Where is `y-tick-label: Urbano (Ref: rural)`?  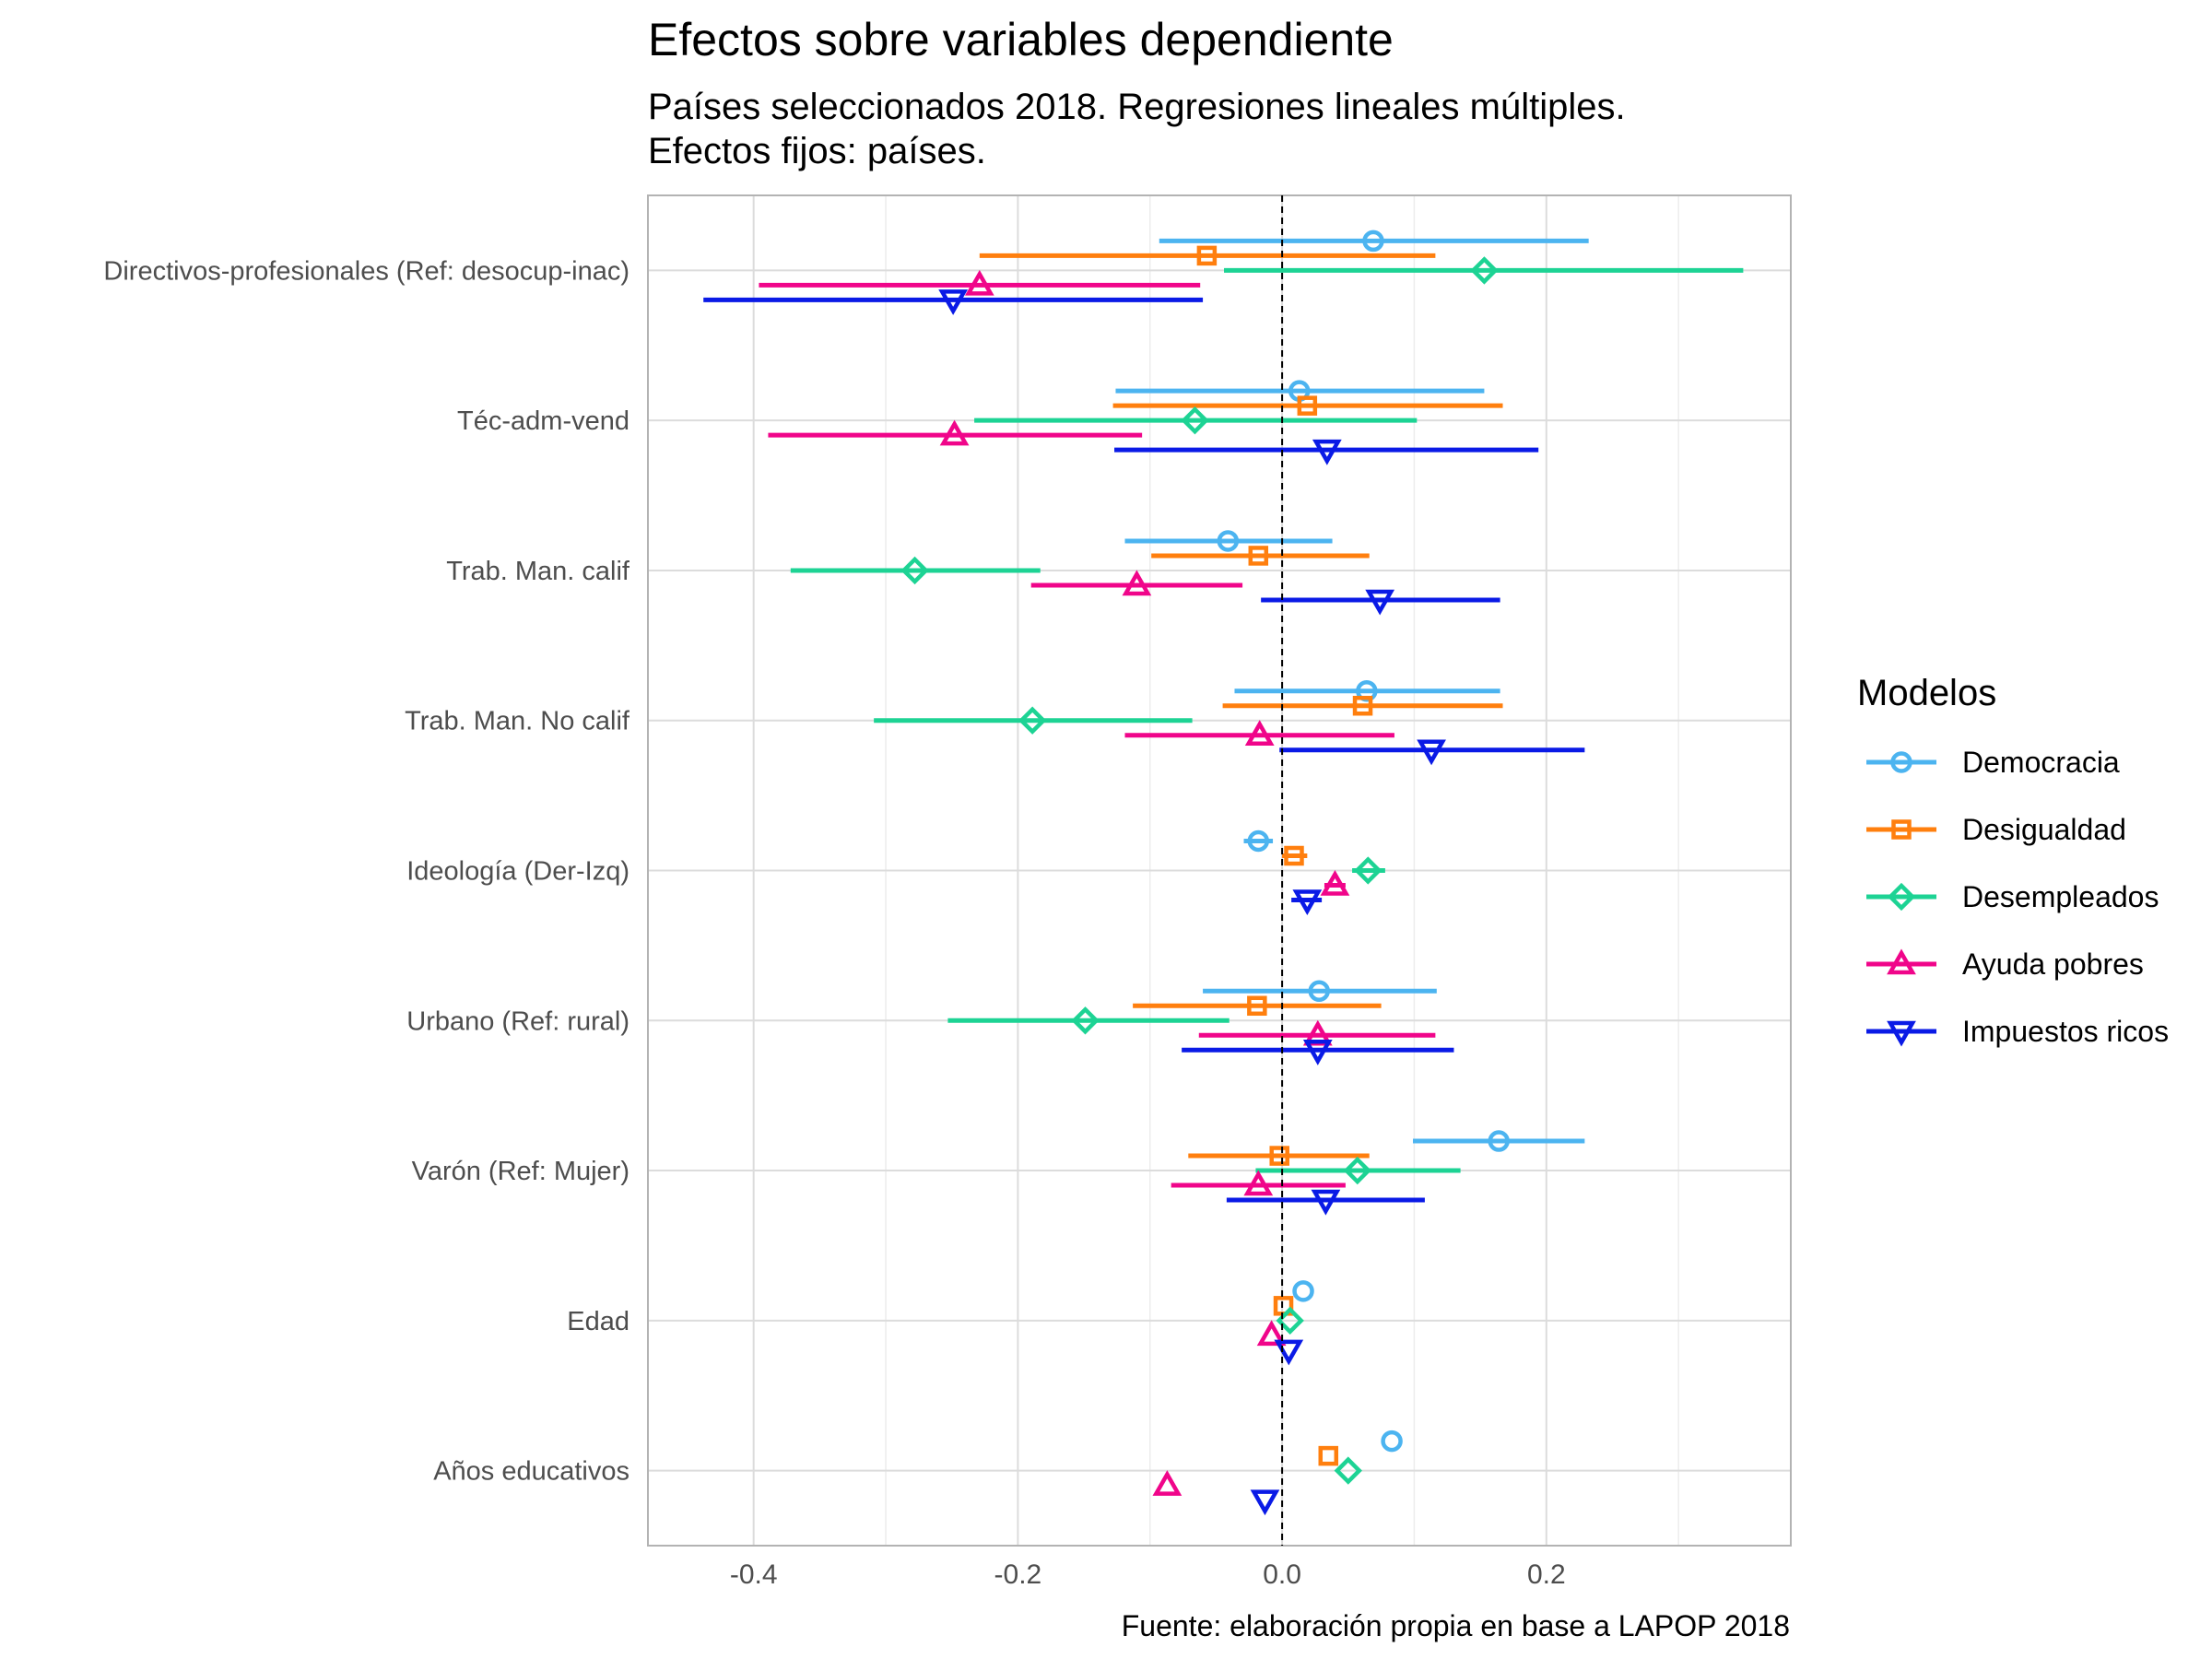
y-tick-label: Urbano (Ref: rural) is located at coordinates (517, 1021).